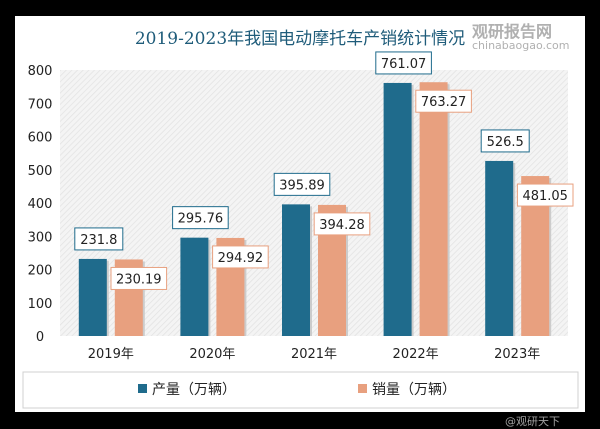 The width and height of the screenshot is (600, 429). I want to click on legend-label: 产量（万辆）, so click(194, 390).